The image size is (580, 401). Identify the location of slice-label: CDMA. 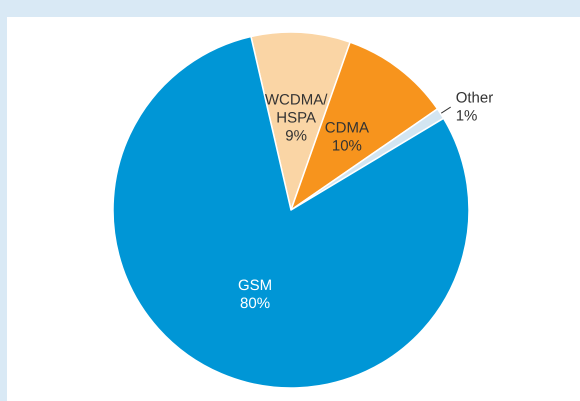
(346, 127).